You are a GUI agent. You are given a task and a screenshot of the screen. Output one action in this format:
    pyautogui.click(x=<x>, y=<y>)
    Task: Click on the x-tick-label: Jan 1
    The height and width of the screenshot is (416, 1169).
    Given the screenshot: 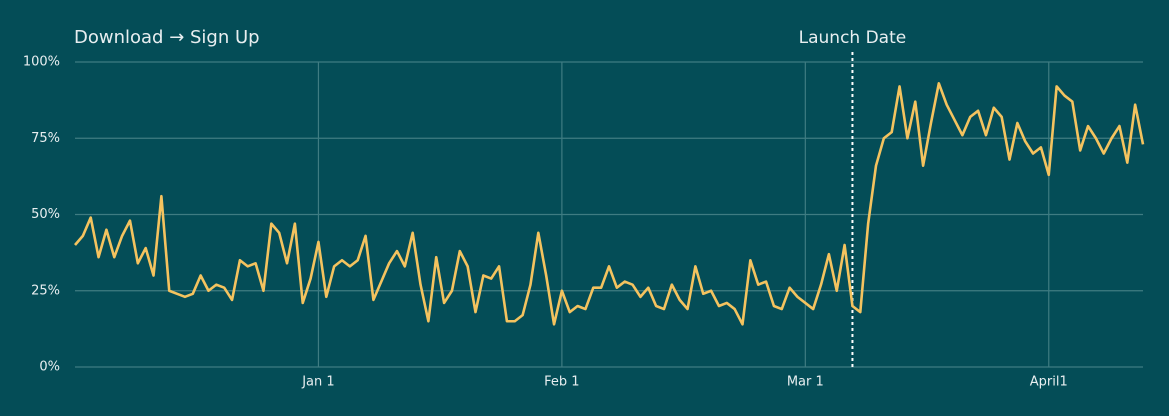 What is the action you would take?
    pyautogui.click(x=317, y=382)
    